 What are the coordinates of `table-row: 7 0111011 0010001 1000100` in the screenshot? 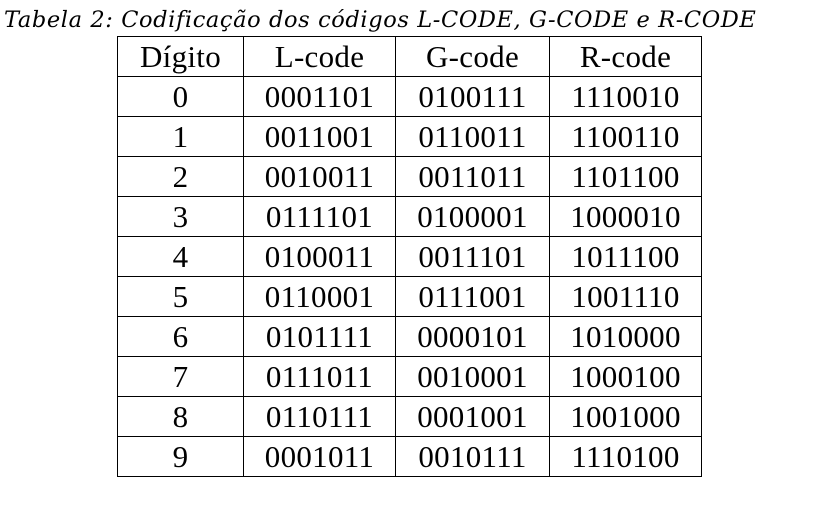 It's located at (409, 376).